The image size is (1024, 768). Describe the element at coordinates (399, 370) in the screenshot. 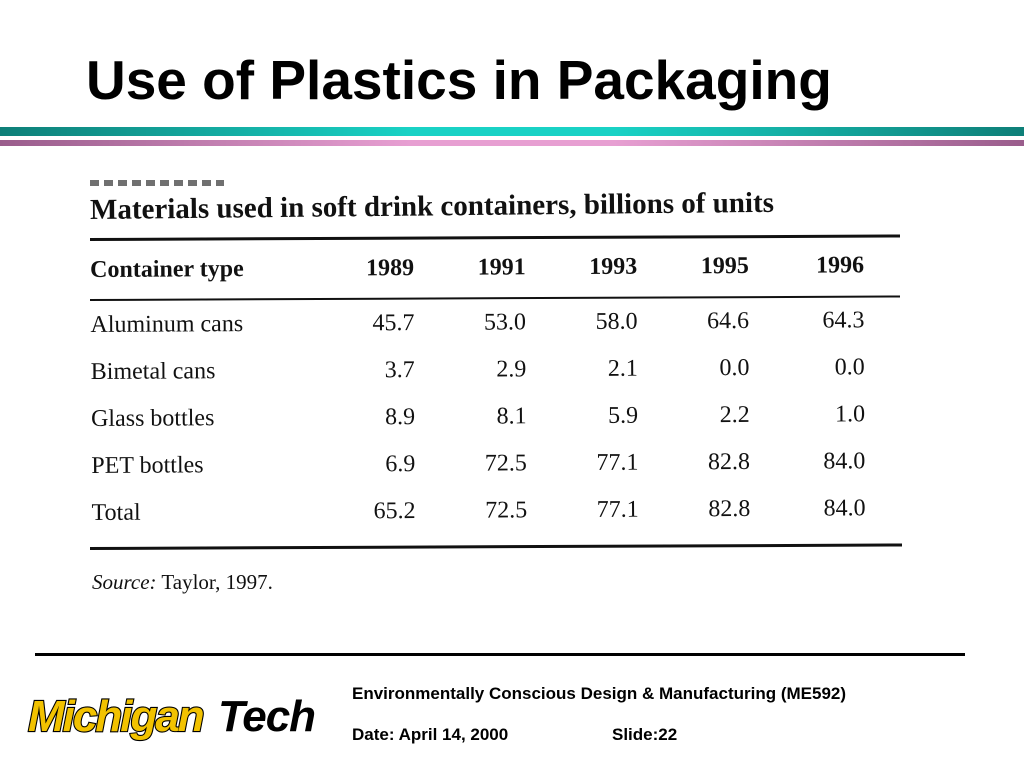

I see `table-cell: 3.7` at that location.